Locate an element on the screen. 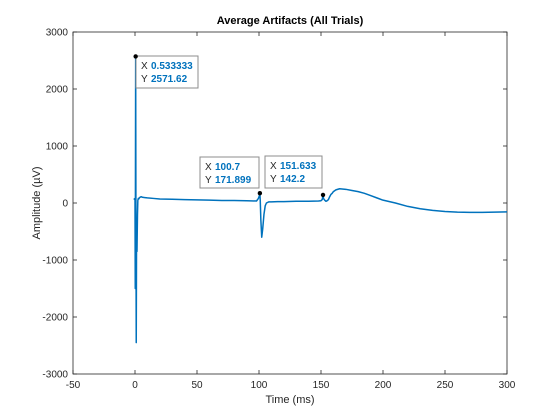 Image resolution: width=560 pixels, height=420 pixels. x-tick-label: 200 is located at coordinates (383, 385).